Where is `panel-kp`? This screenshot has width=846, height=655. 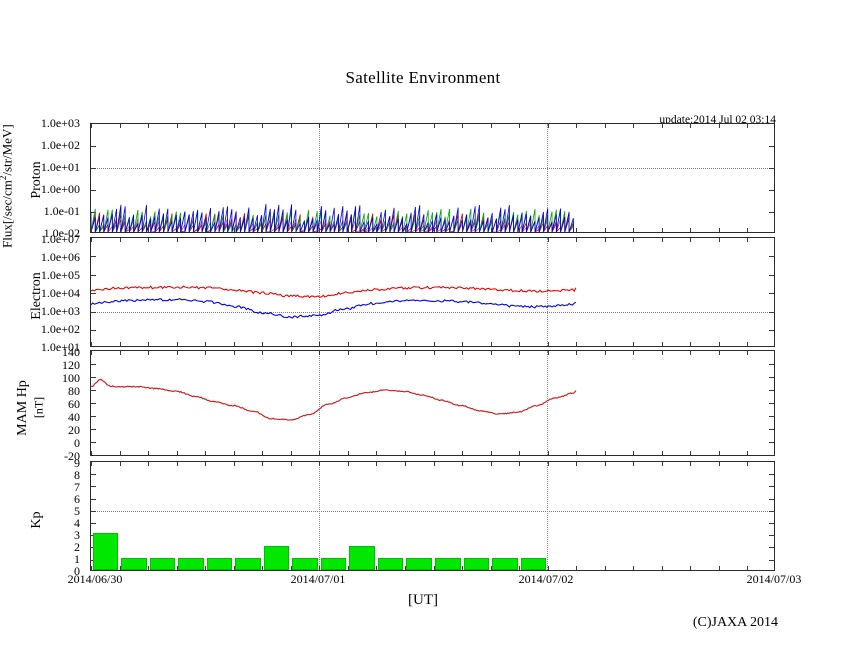
panel-kp is located at coordinates (432, 516).